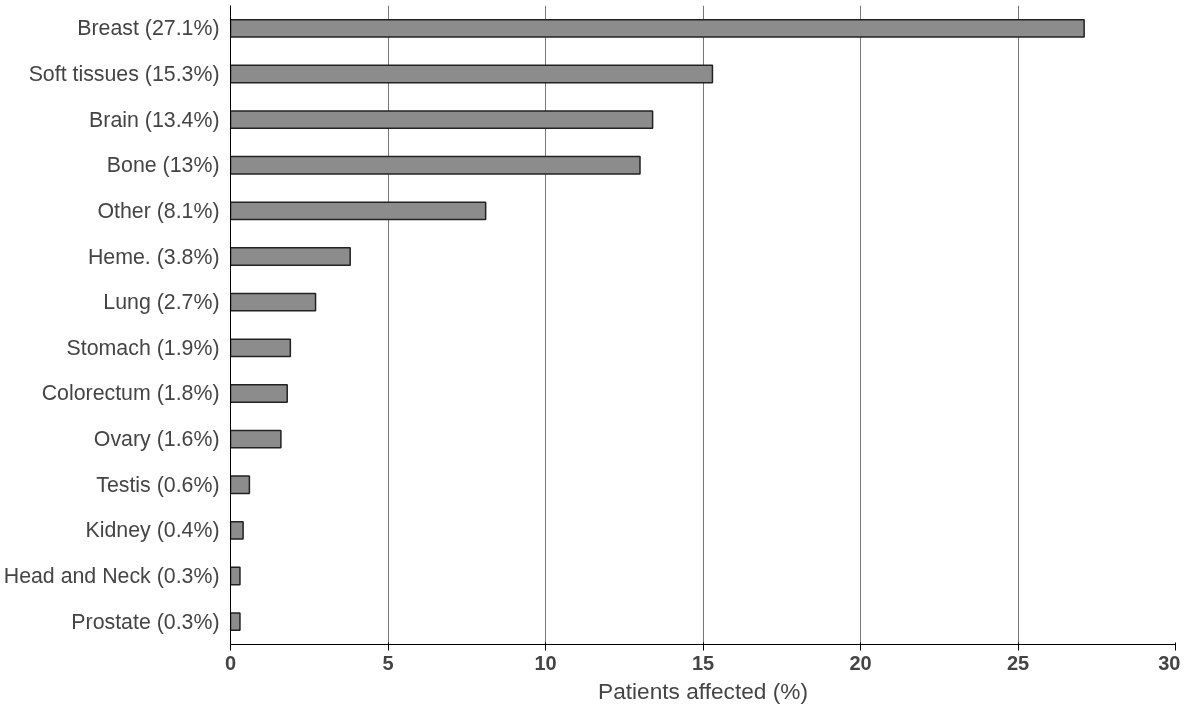 This screenshot has width=1188, height=716. I want to click on x-tick-label: 10, so click(545, 662).